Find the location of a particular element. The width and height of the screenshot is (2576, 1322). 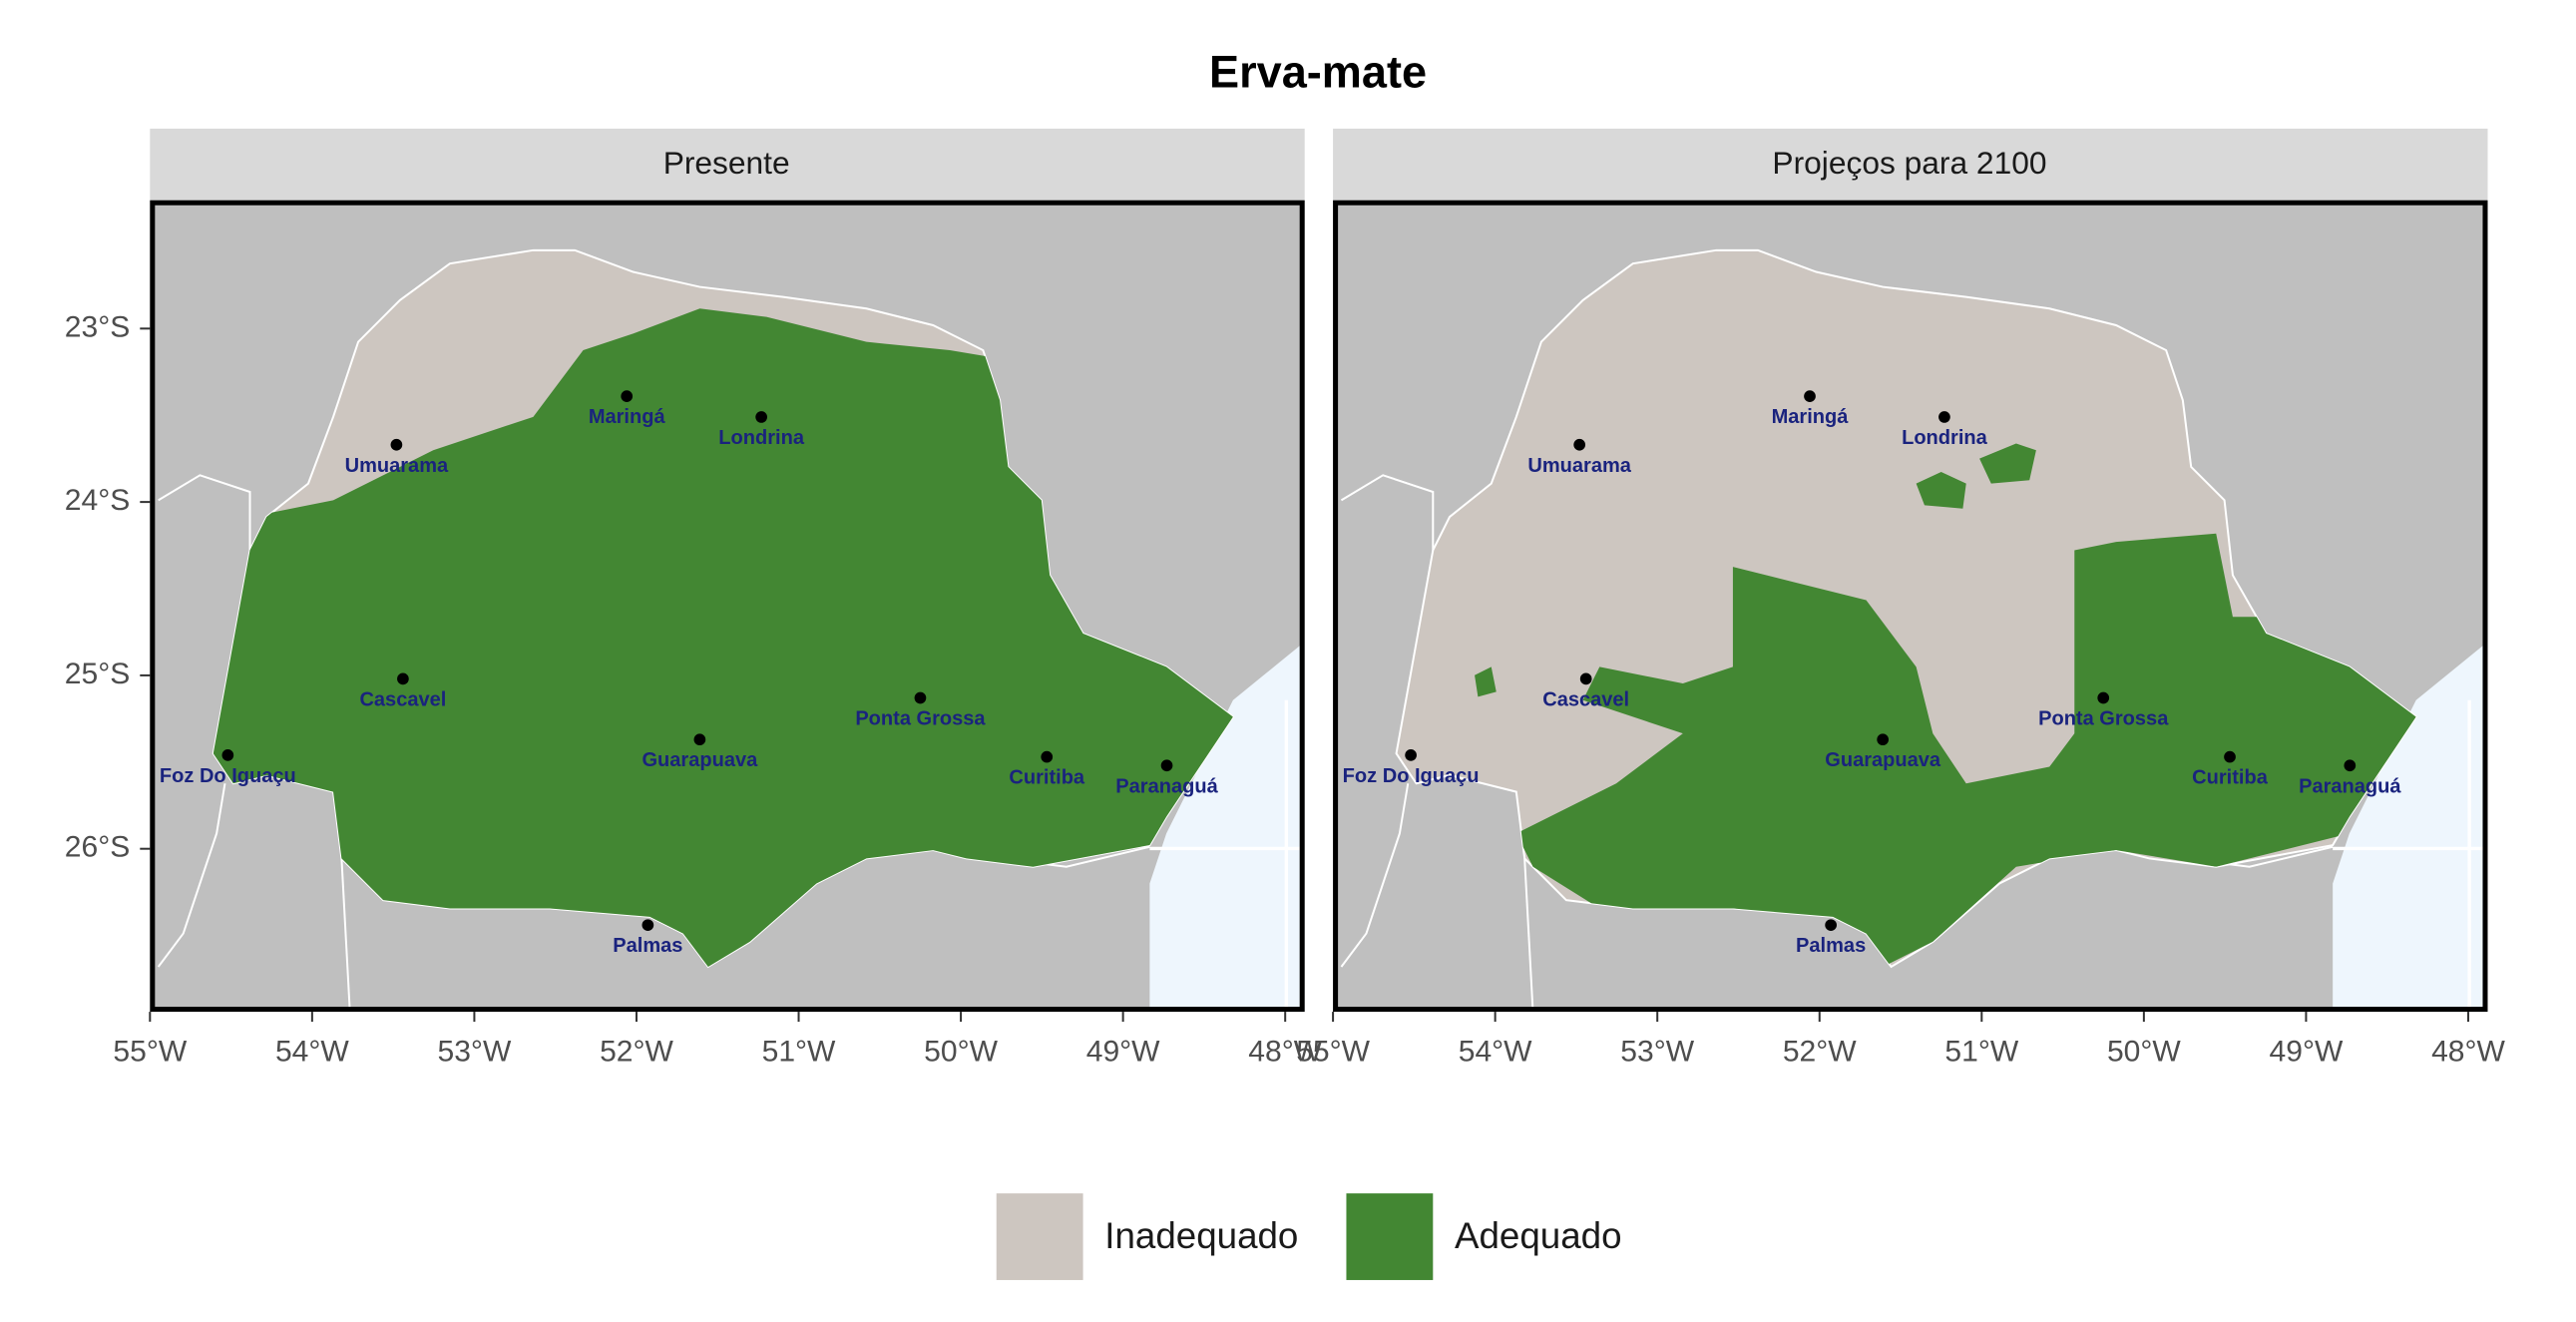

y-tick-label: 25°S is located at coordinates (97, 674).